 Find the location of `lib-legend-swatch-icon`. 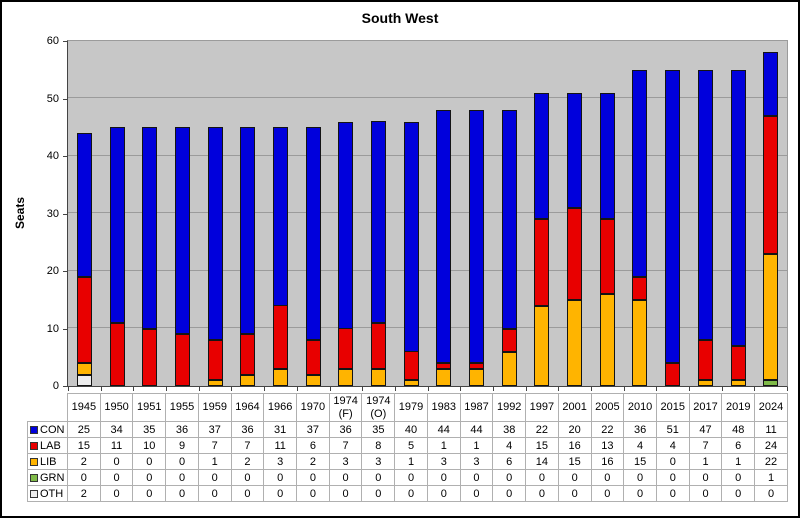

lib-legend-swatch-icon is located at coordinates (34, 461).